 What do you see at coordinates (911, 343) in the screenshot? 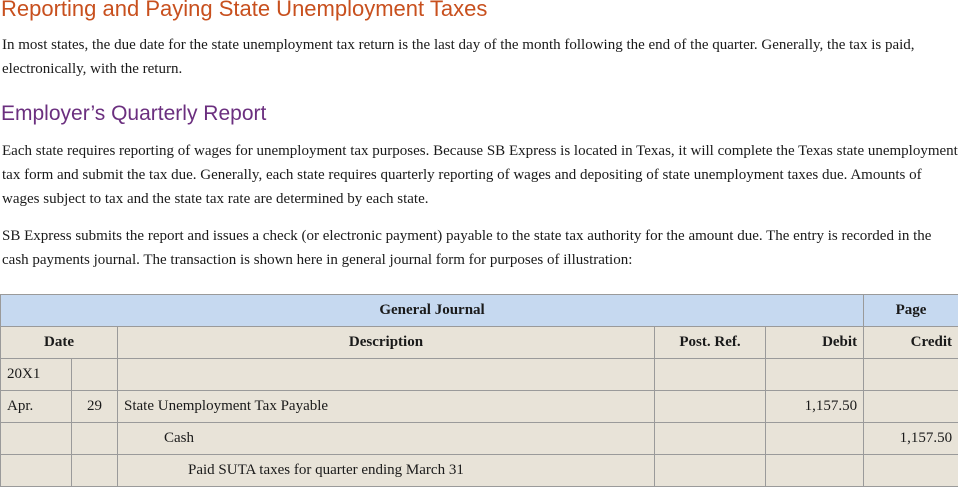
I see `credit-header: Credit` at bounding box center [911, 343].